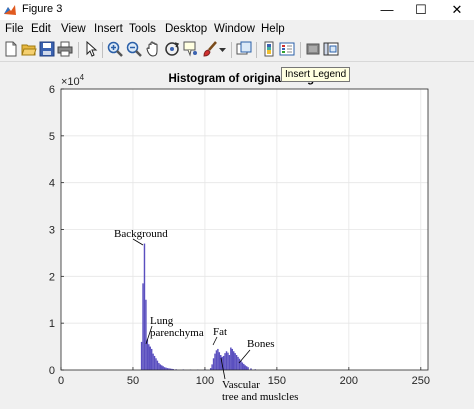  I want to click on y-tick-label: 6, so click(52, 90).